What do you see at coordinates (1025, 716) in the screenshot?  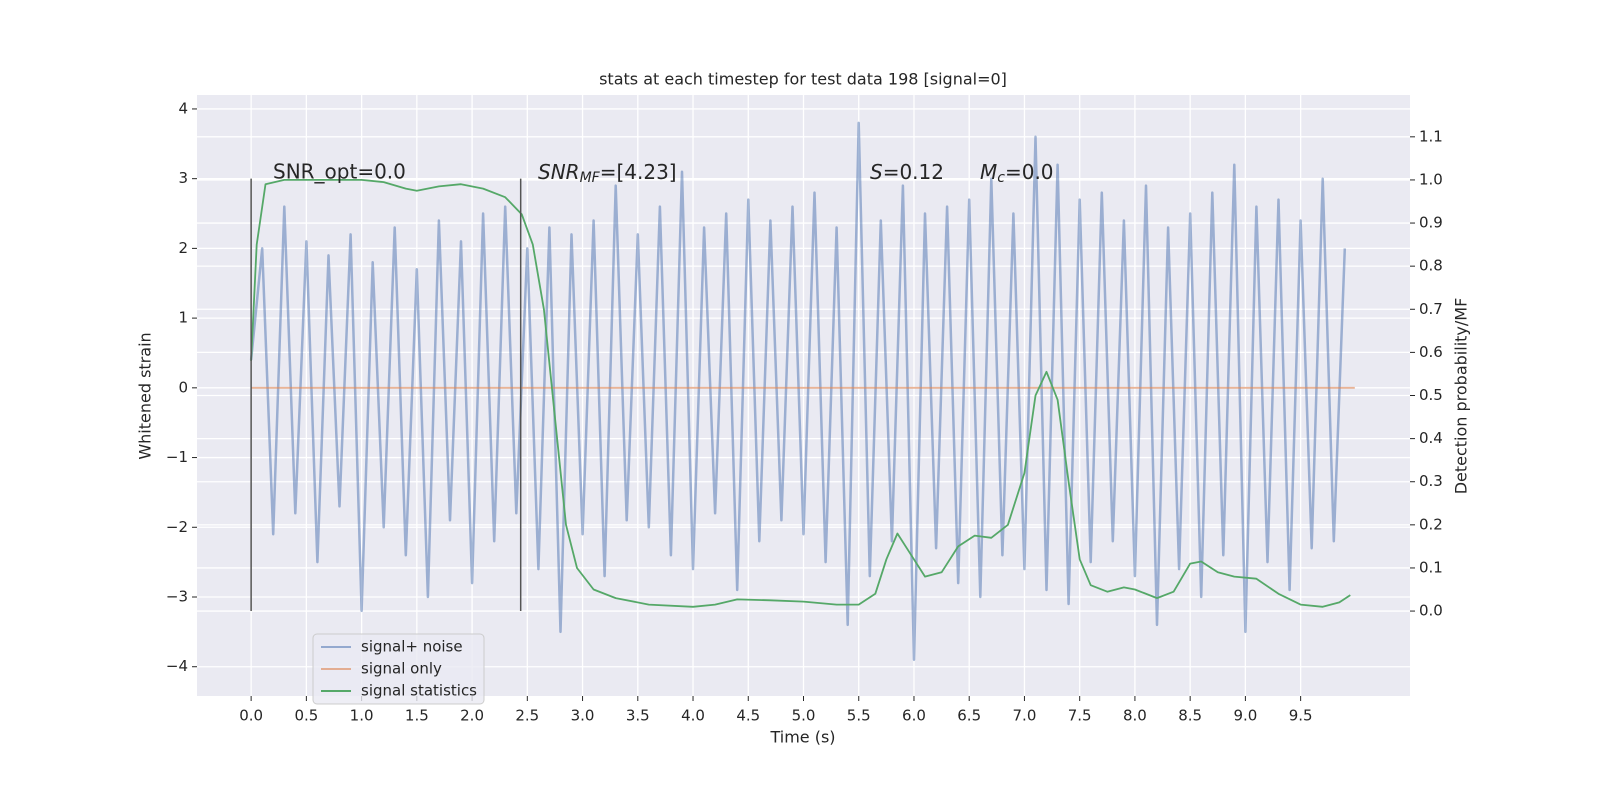 I see `x-tick-label: 7.0` at bounding box center [1025, 716].